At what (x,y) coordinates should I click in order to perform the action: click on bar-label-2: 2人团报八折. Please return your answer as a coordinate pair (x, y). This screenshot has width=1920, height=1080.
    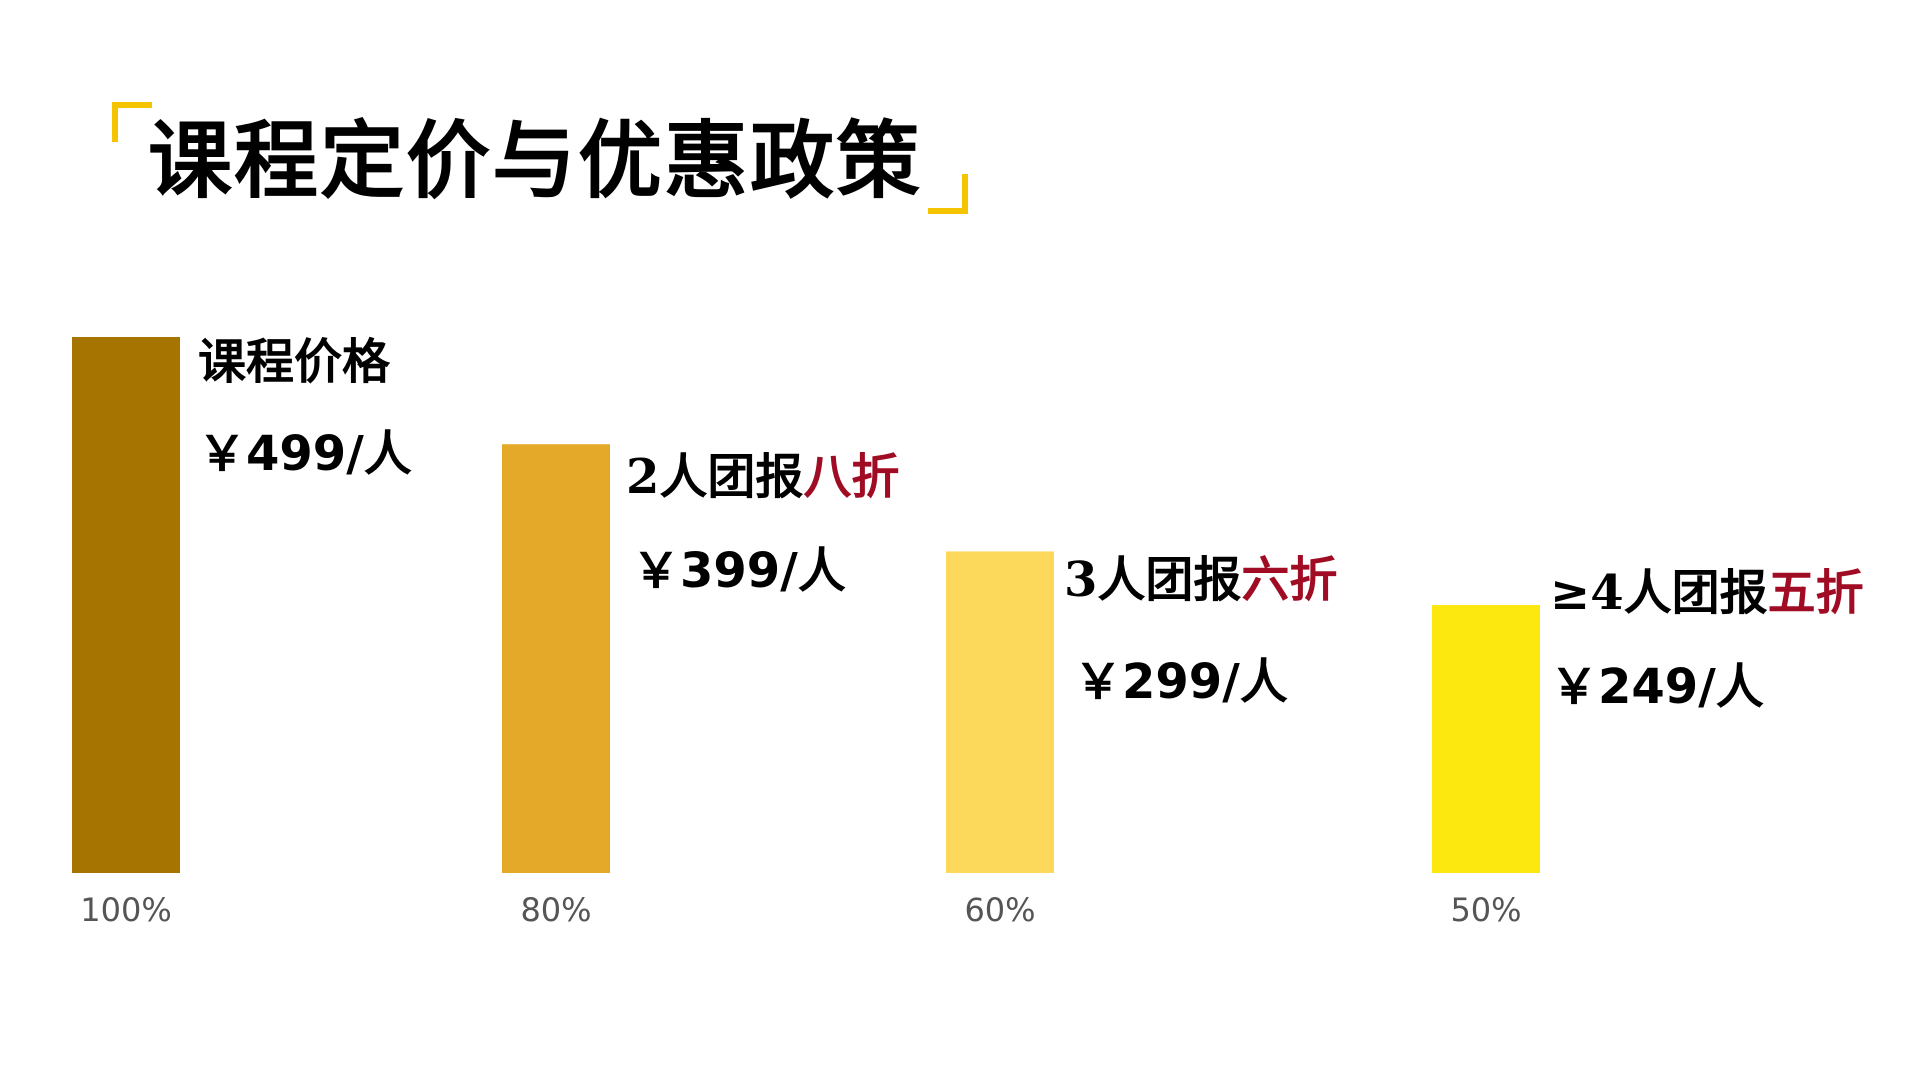
    Looking at the image, I should click on (762, 477).